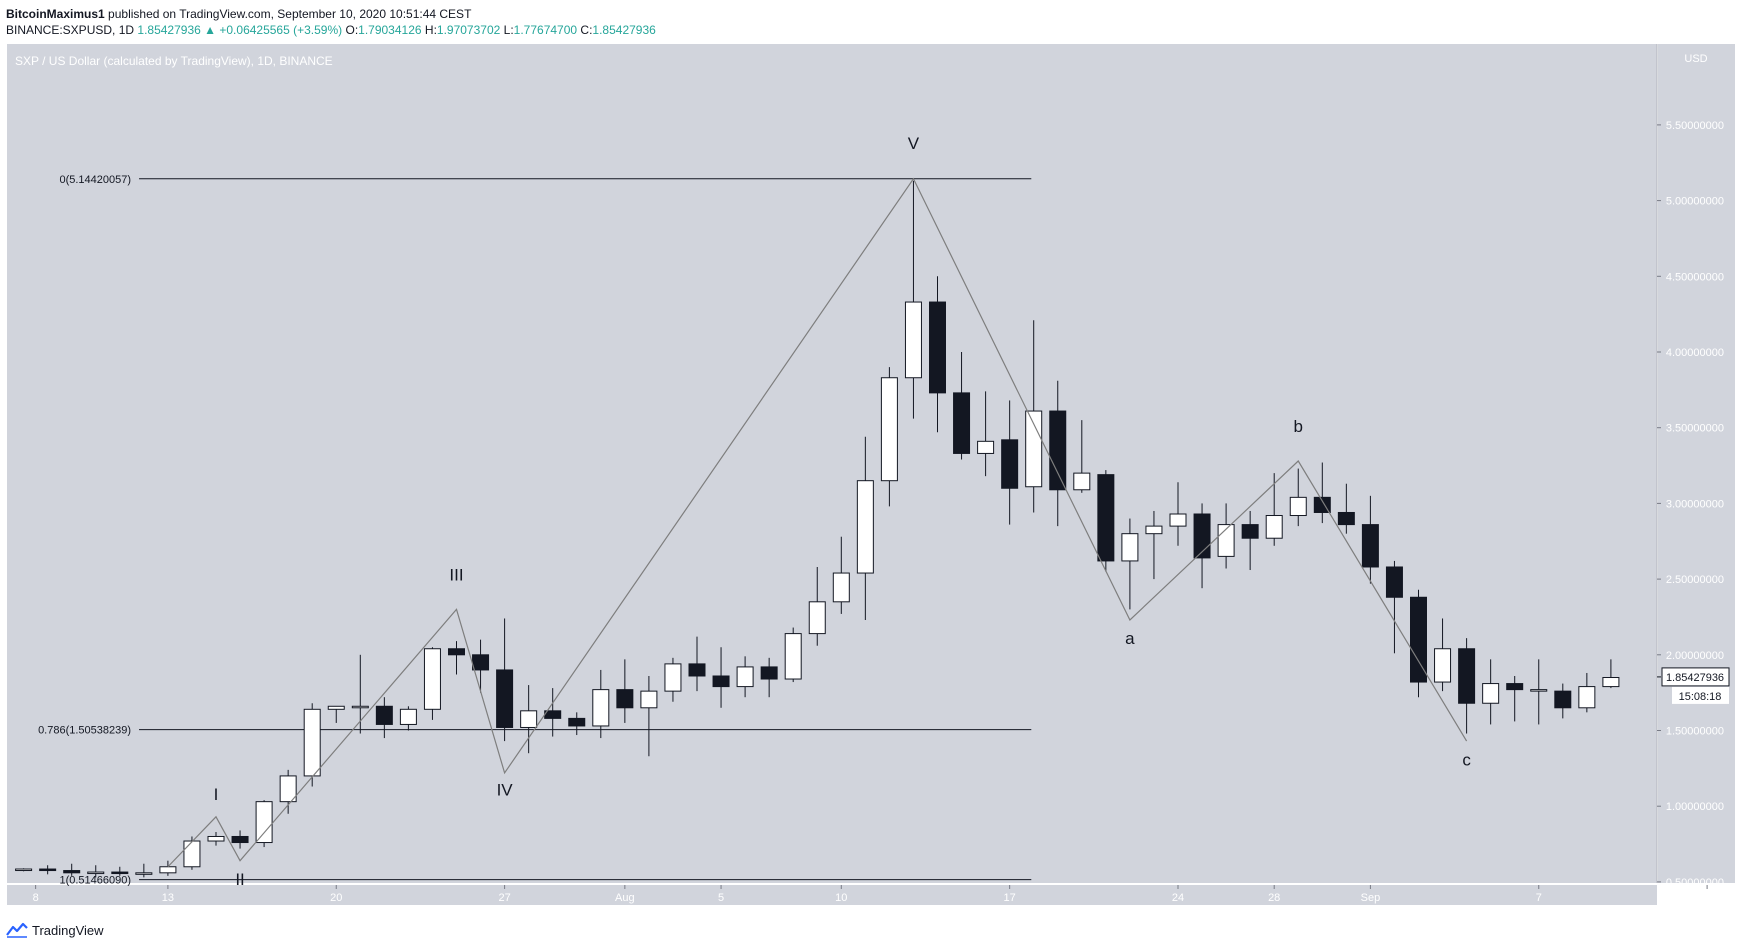 Image resolution: width=1742 pixels, height=948 pixels. Describe the element at coordinates (832, 895) in the screenshot. I see `time-axis-panel` at that location.